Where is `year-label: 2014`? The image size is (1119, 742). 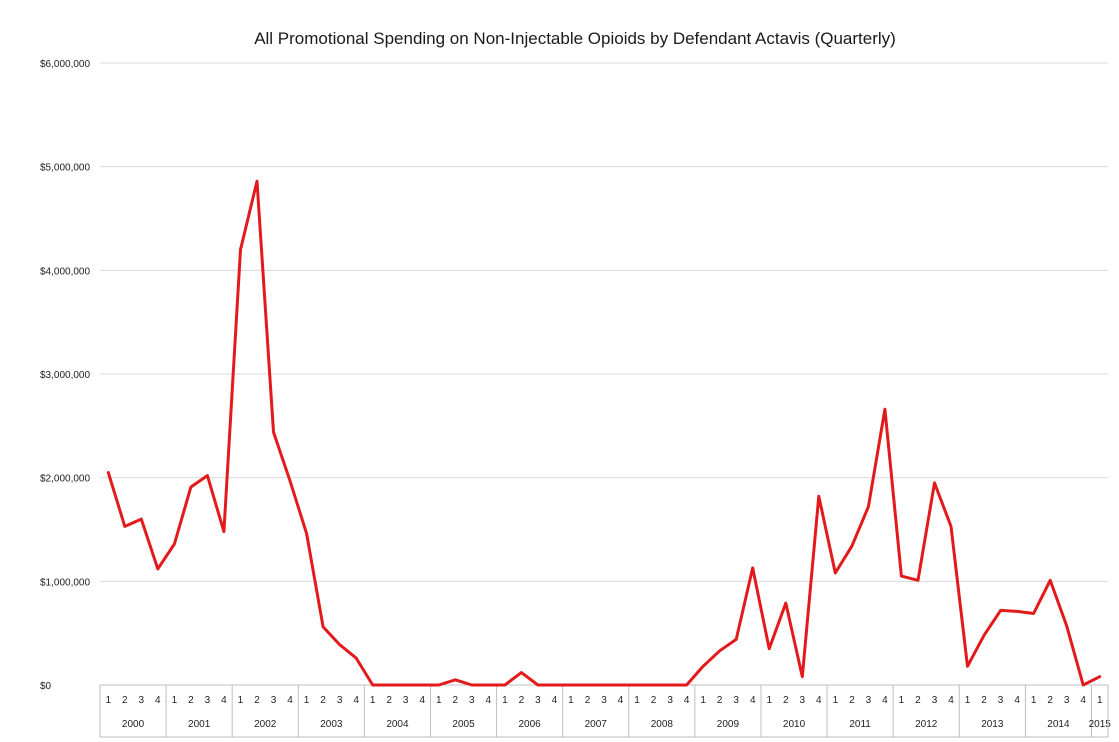 year-label: 2014 is located at coordinates (1058, 724).